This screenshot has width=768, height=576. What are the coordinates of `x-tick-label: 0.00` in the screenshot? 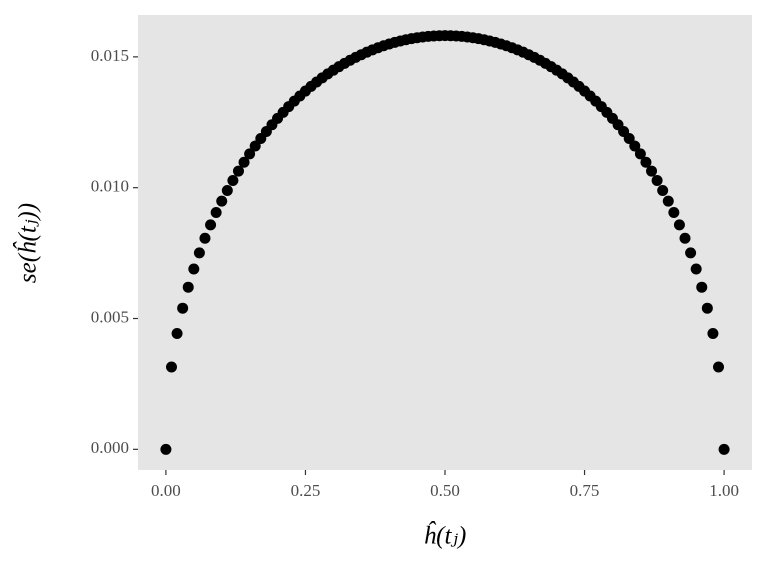 It's located at (166, 490).